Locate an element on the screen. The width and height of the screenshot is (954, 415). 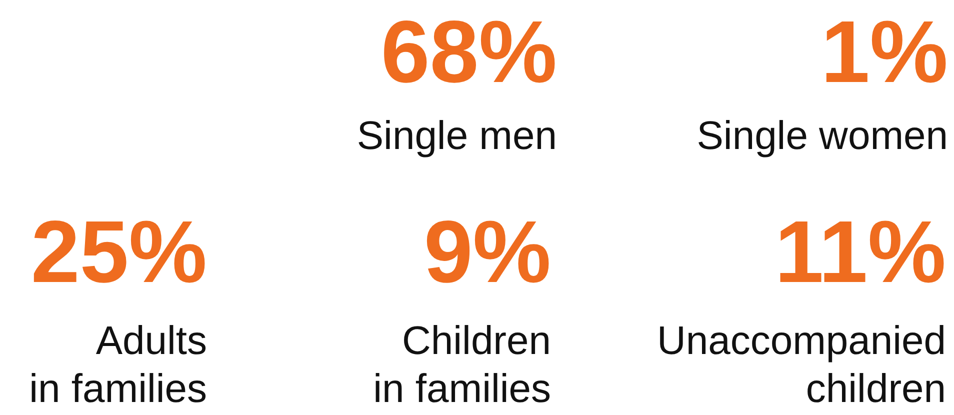
category-label: Single men is located at coordinates (456, 136).